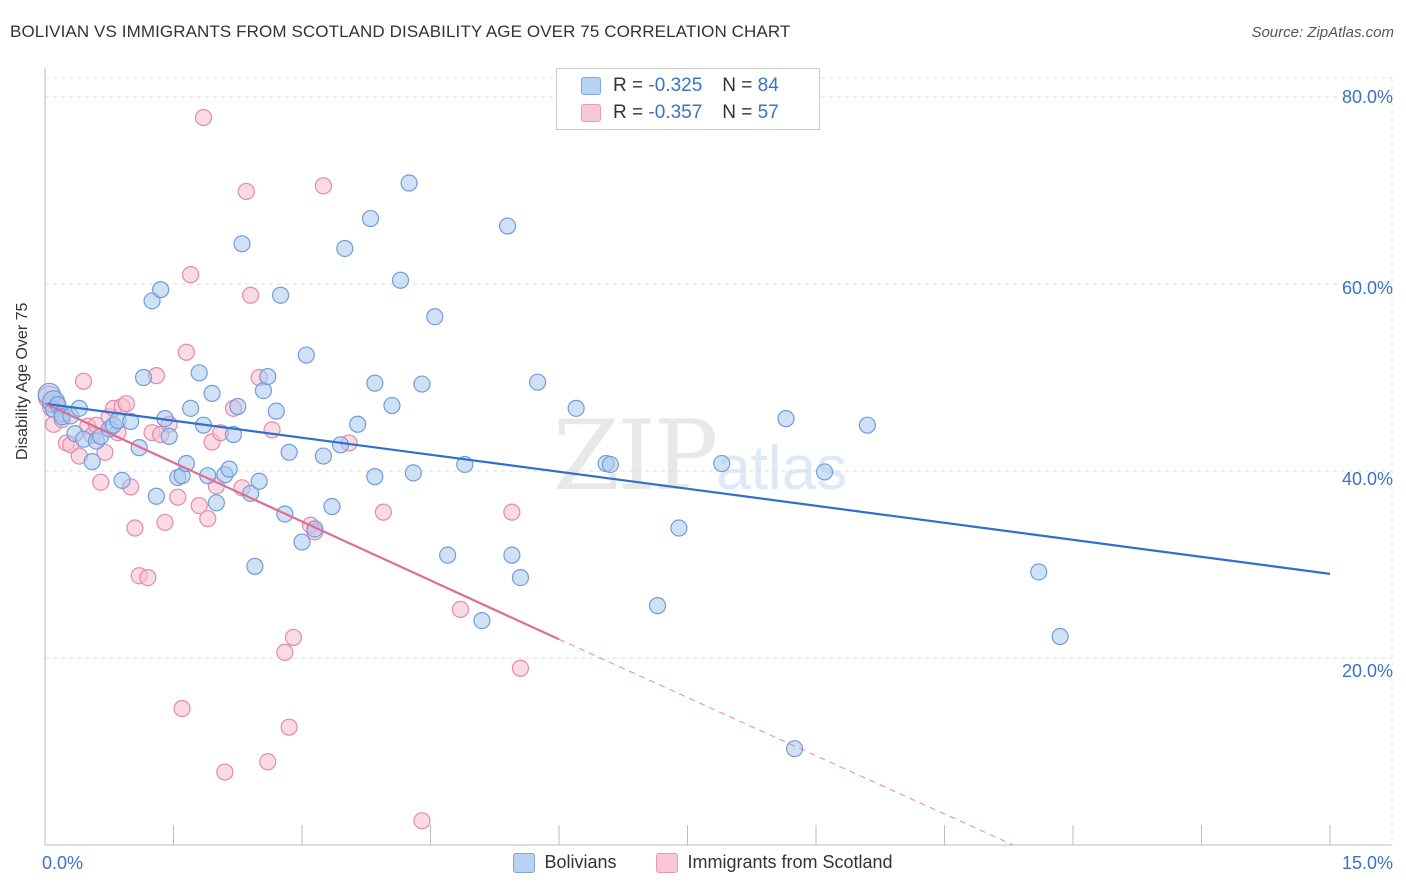  What do you see at coordinates (786, 742) in the screenshot?
I see `scotland-trend-extension` at bounding box center [786, 742].